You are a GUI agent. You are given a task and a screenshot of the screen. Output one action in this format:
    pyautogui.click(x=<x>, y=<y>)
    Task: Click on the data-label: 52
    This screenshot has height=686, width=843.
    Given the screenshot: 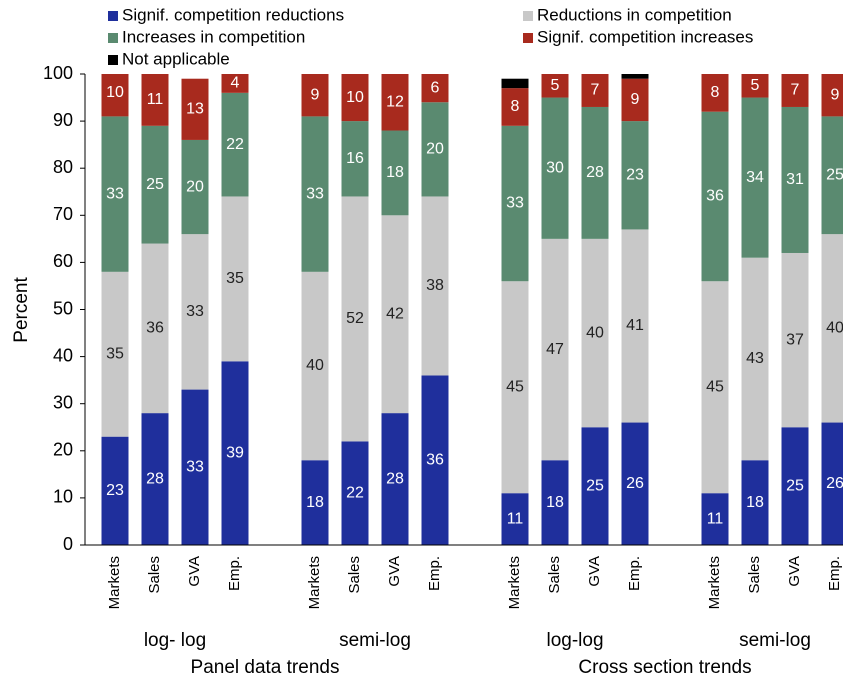 What is the action you would take?
    pyautogui.click(x=355, y=318)
    